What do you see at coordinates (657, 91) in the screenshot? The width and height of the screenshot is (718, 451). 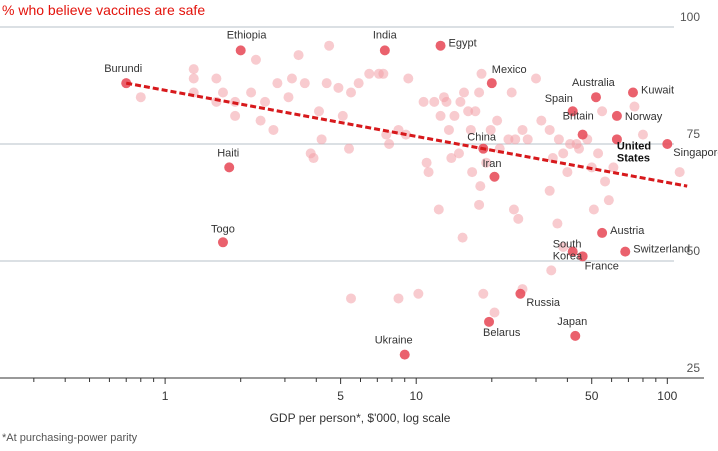 I see `point-label: Kuwait` at bounding box center [657, 91].